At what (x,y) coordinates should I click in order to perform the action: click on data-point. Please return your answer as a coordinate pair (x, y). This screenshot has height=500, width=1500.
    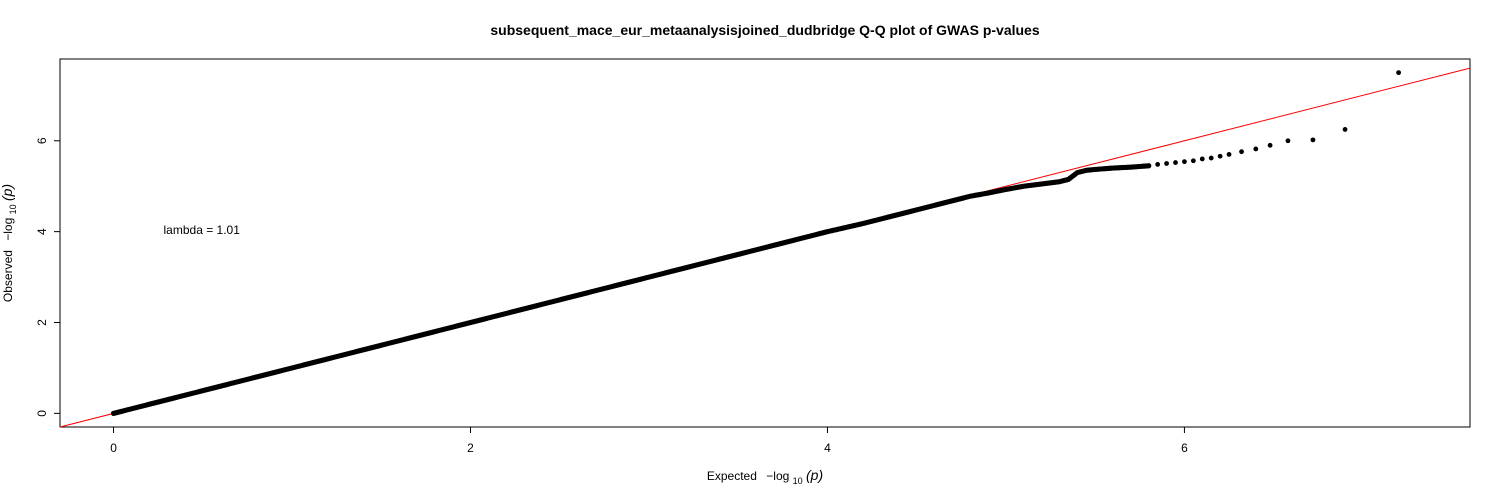
    Looking at the image, I should click on (1149, 166).